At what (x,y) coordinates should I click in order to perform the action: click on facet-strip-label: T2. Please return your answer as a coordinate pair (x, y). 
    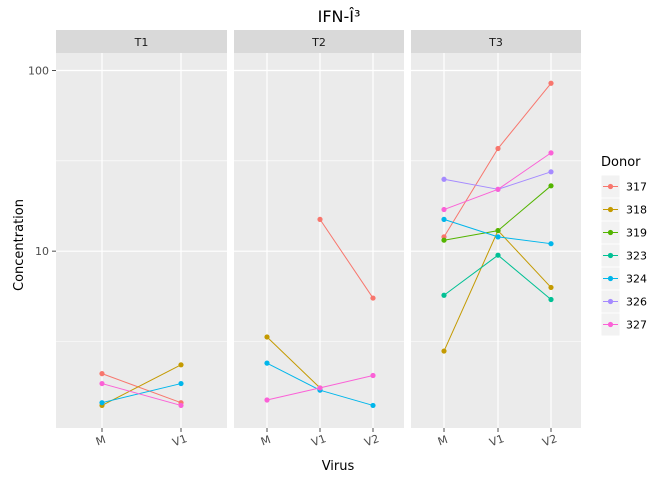
    Looking at the image, I should click on (318, 42).